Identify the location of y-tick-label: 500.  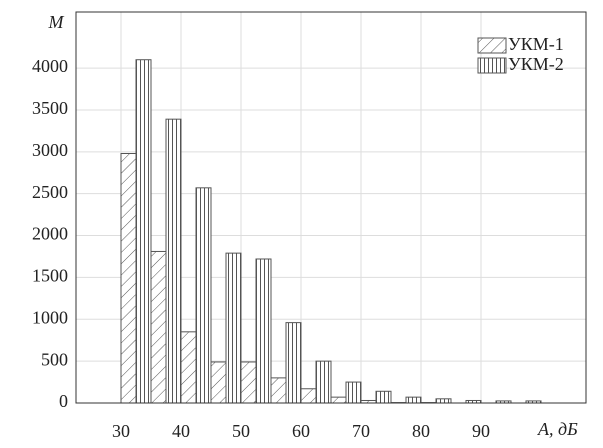
(54, 359).